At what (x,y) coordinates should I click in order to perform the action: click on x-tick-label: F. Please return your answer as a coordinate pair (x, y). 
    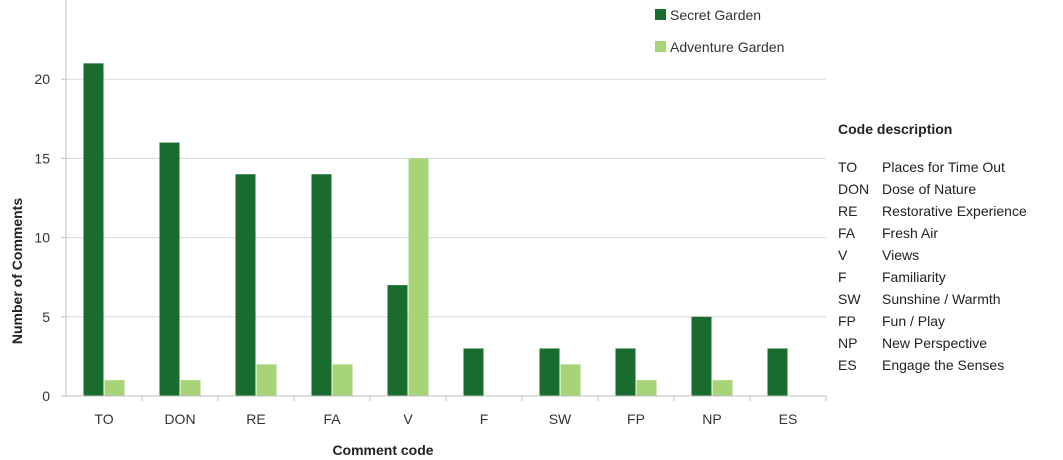
    Looking at the image, I should click on (484, 419).